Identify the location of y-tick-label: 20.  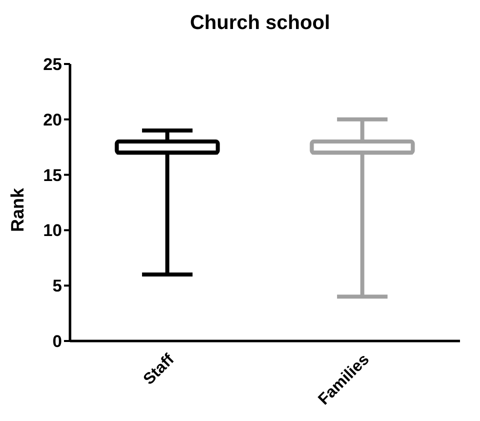
(52, 120).